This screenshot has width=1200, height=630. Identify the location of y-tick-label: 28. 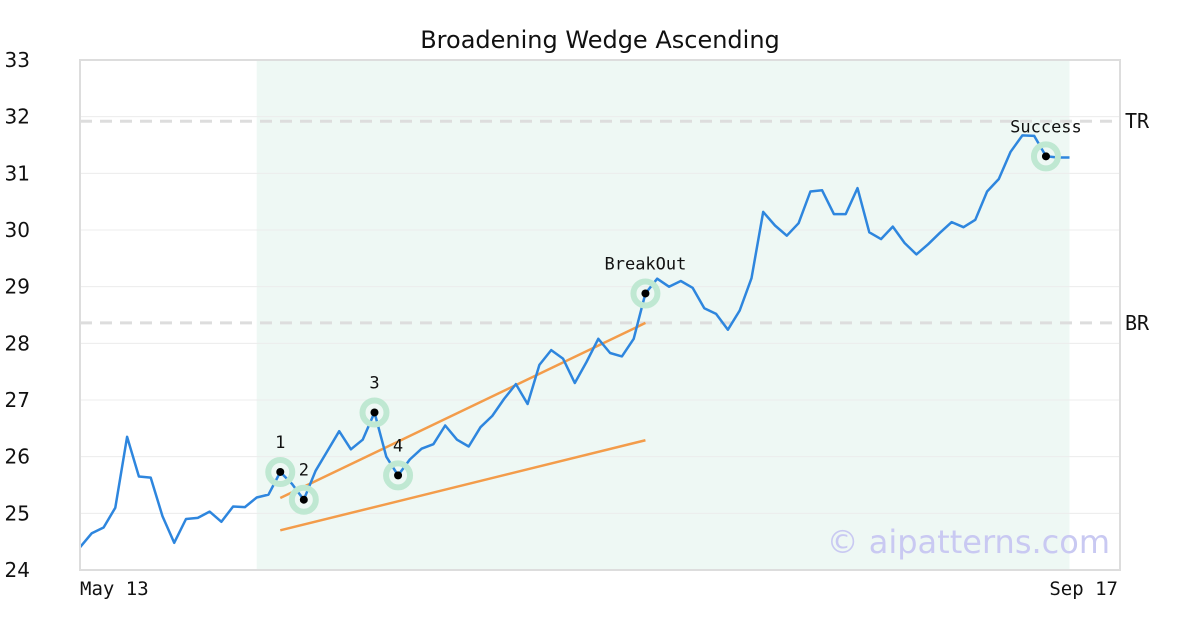
(17, 343).